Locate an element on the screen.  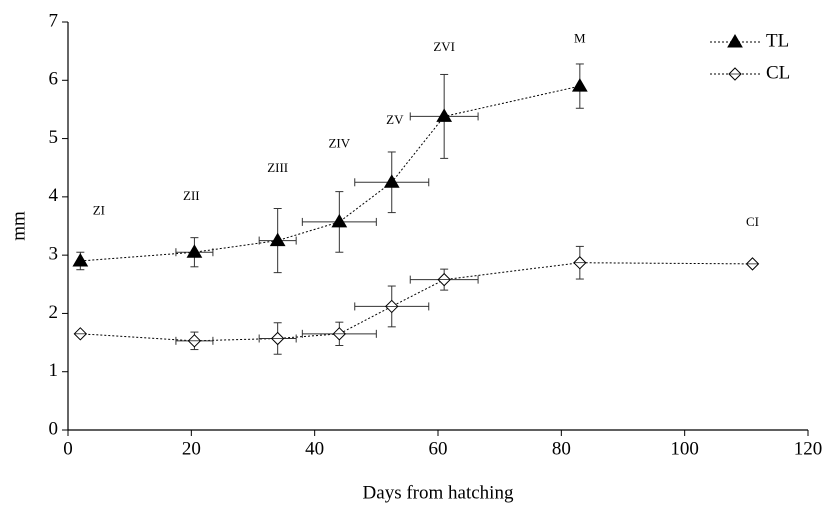
legend-label: CL is located at coordinates (778, 72).